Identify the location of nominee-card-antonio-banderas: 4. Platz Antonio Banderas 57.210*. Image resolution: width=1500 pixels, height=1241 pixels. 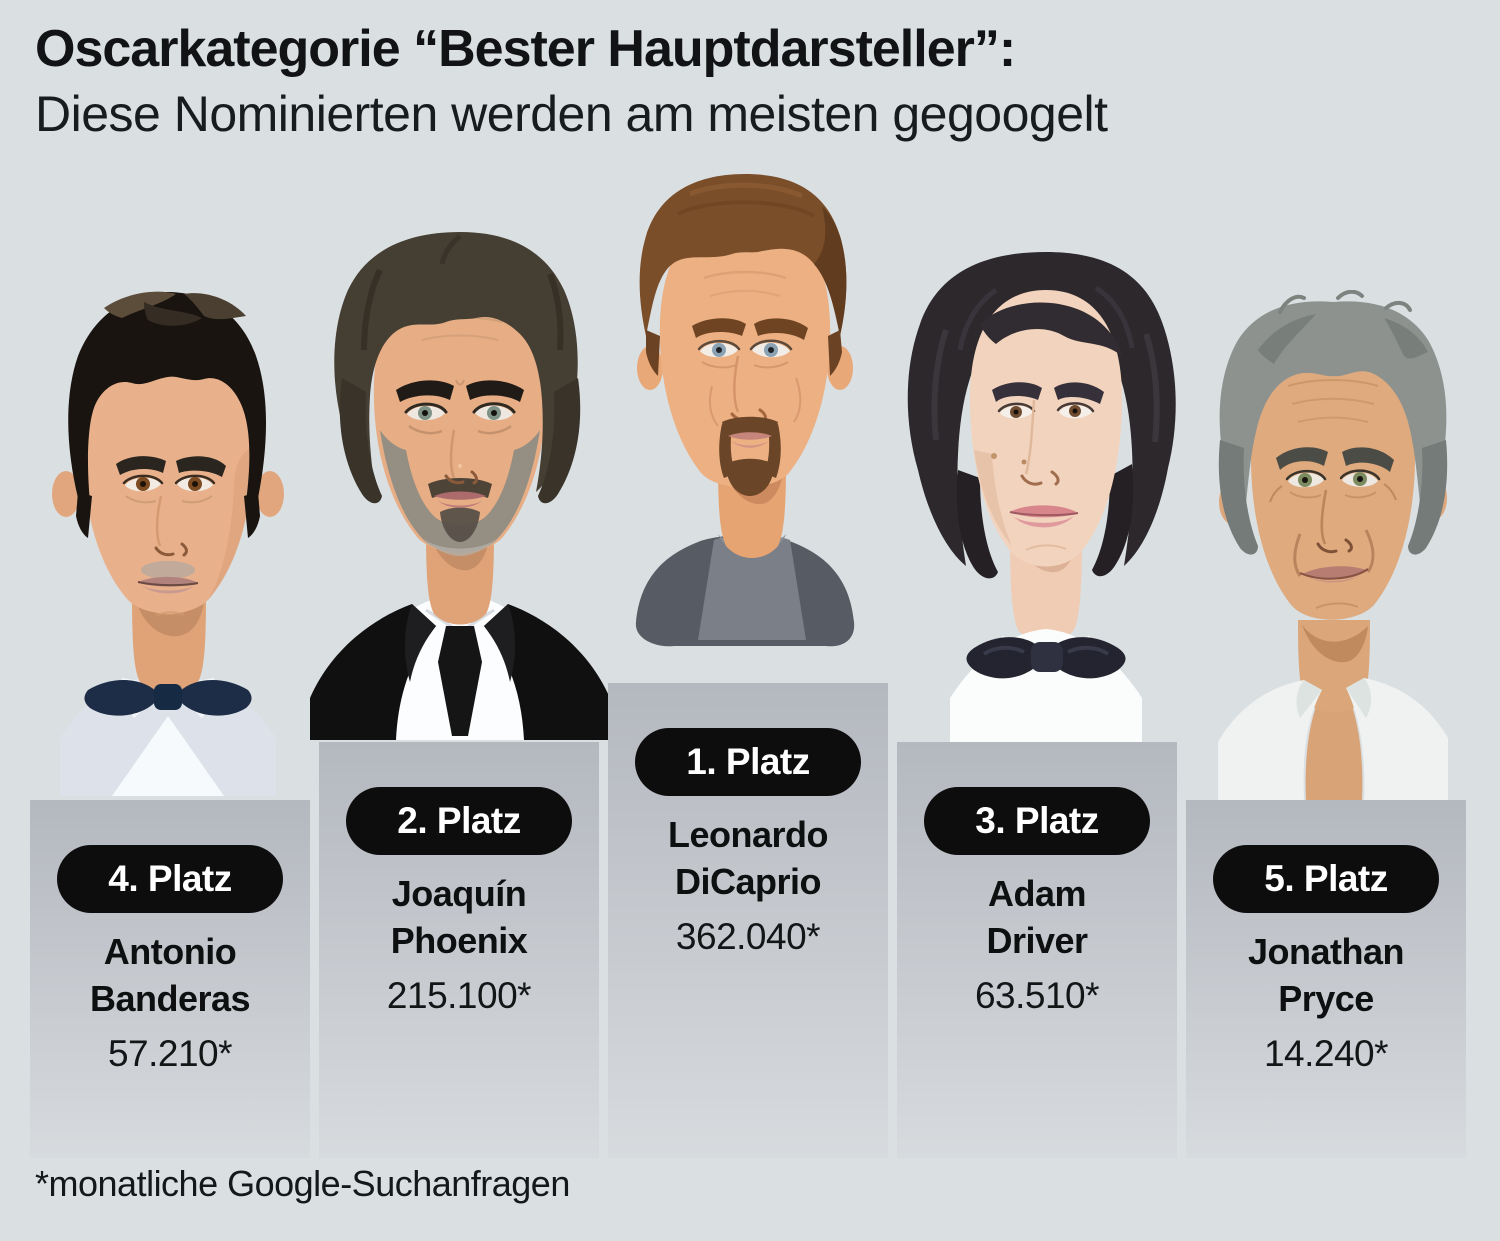
(170, 979).